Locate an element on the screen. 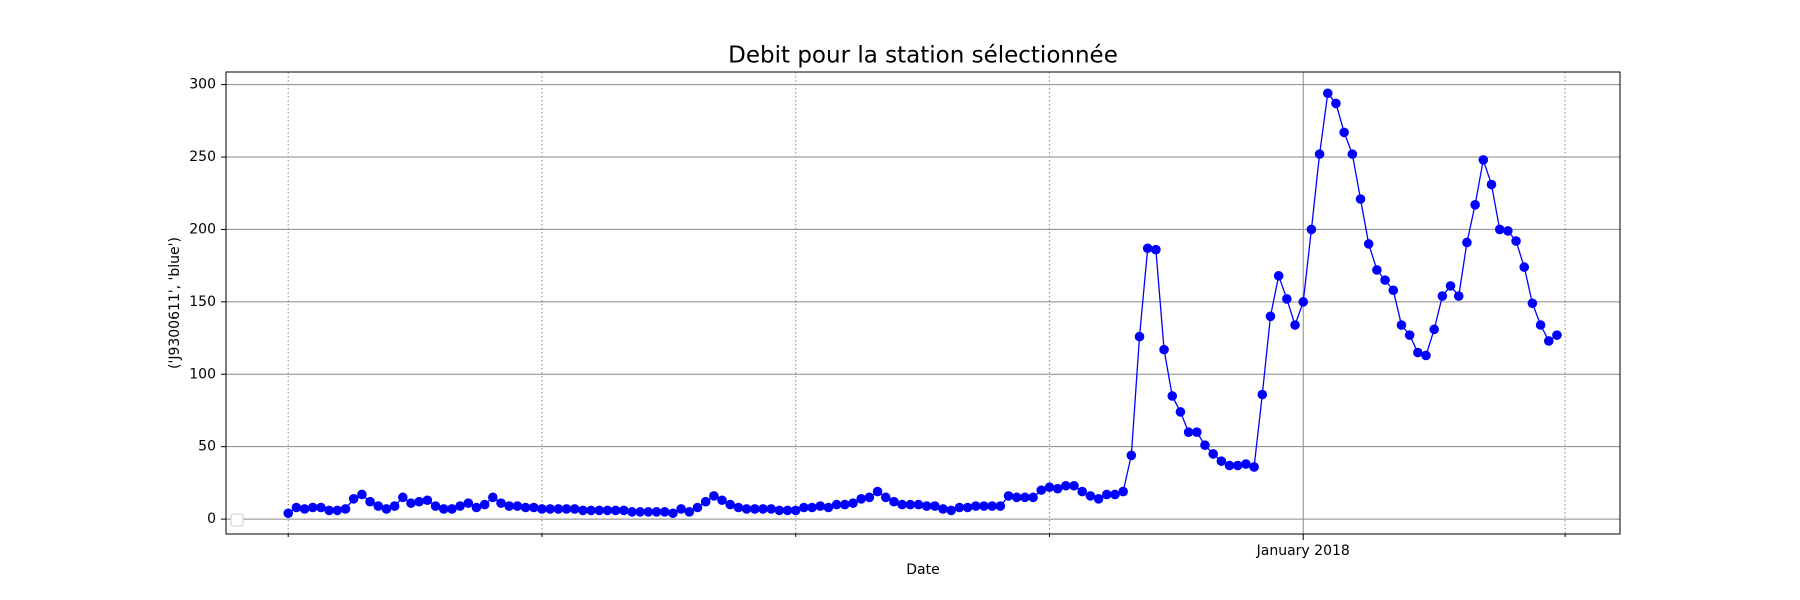  y-tick-label: 100 is located at coordinates (202, 374).